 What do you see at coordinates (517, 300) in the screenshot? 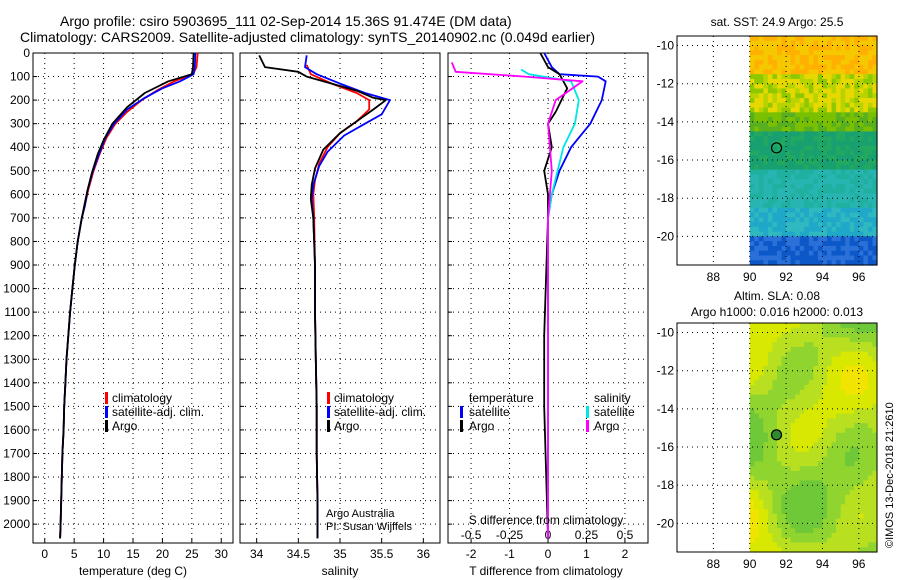
I see `series-line-s-argo` at bounding box center [517, 300].